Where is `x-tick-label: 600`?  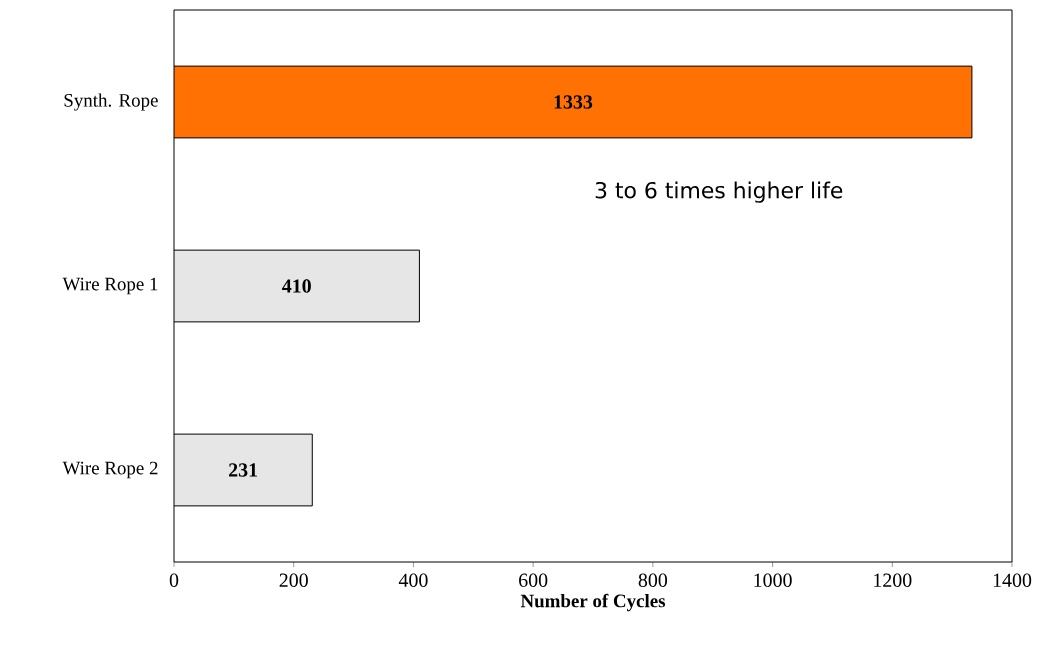 x-tick-label: 600 is located at coordinates (533, 580).